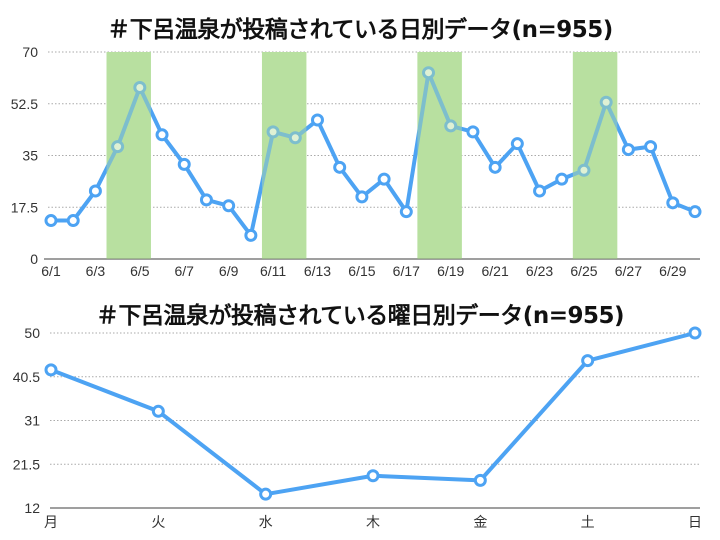 Image resolution: width=720 pixels, height=540 pixels. What do you see at coordinates (317, 271) in the screenshot?
I see `x-tick-label: 6/13` at bounding box center [317, 271].